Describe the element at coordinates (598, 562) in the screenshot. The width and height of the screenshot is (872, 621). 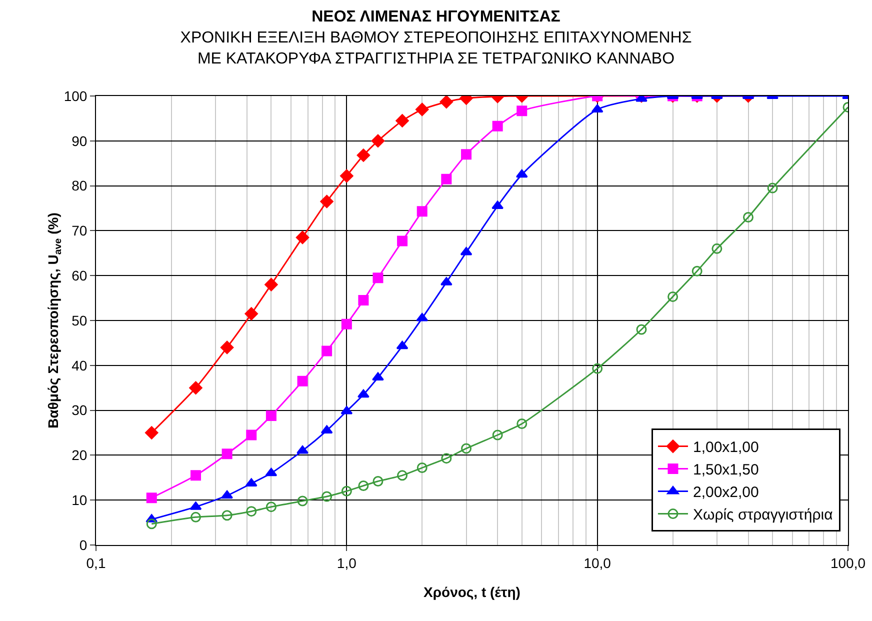
I see `x-tick-label: 10,0` at that location.